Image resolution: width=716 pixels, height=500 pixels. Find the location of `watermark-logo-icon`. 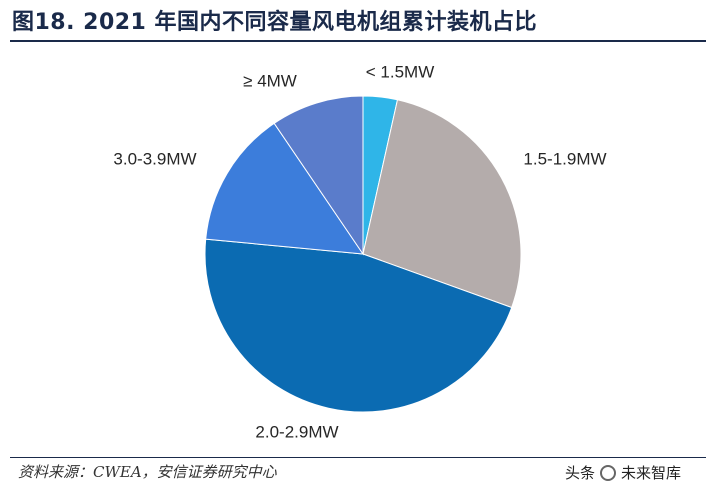

watermark-logo-icon is located at coordinates (608, 472).